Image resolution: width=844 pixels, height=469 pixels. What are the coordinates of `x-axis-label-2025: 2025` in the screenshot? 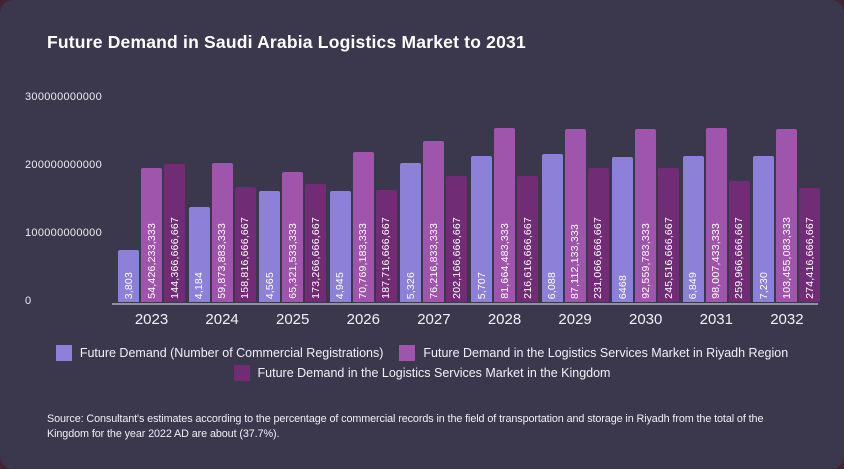 It's located at (293, 319).